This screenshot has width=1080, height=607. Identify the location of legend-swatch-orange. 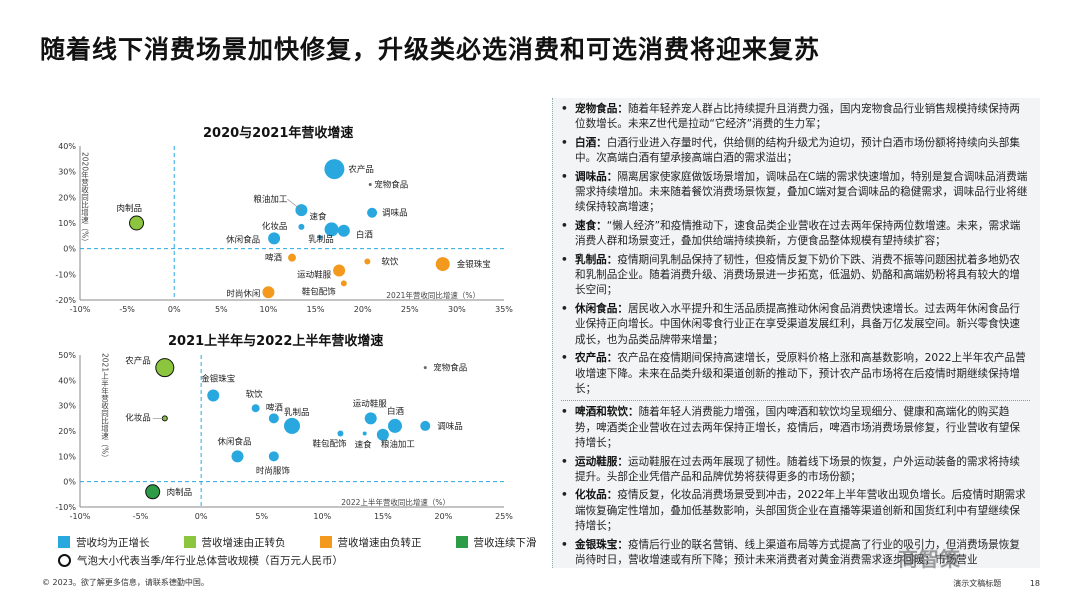
(325, 542).